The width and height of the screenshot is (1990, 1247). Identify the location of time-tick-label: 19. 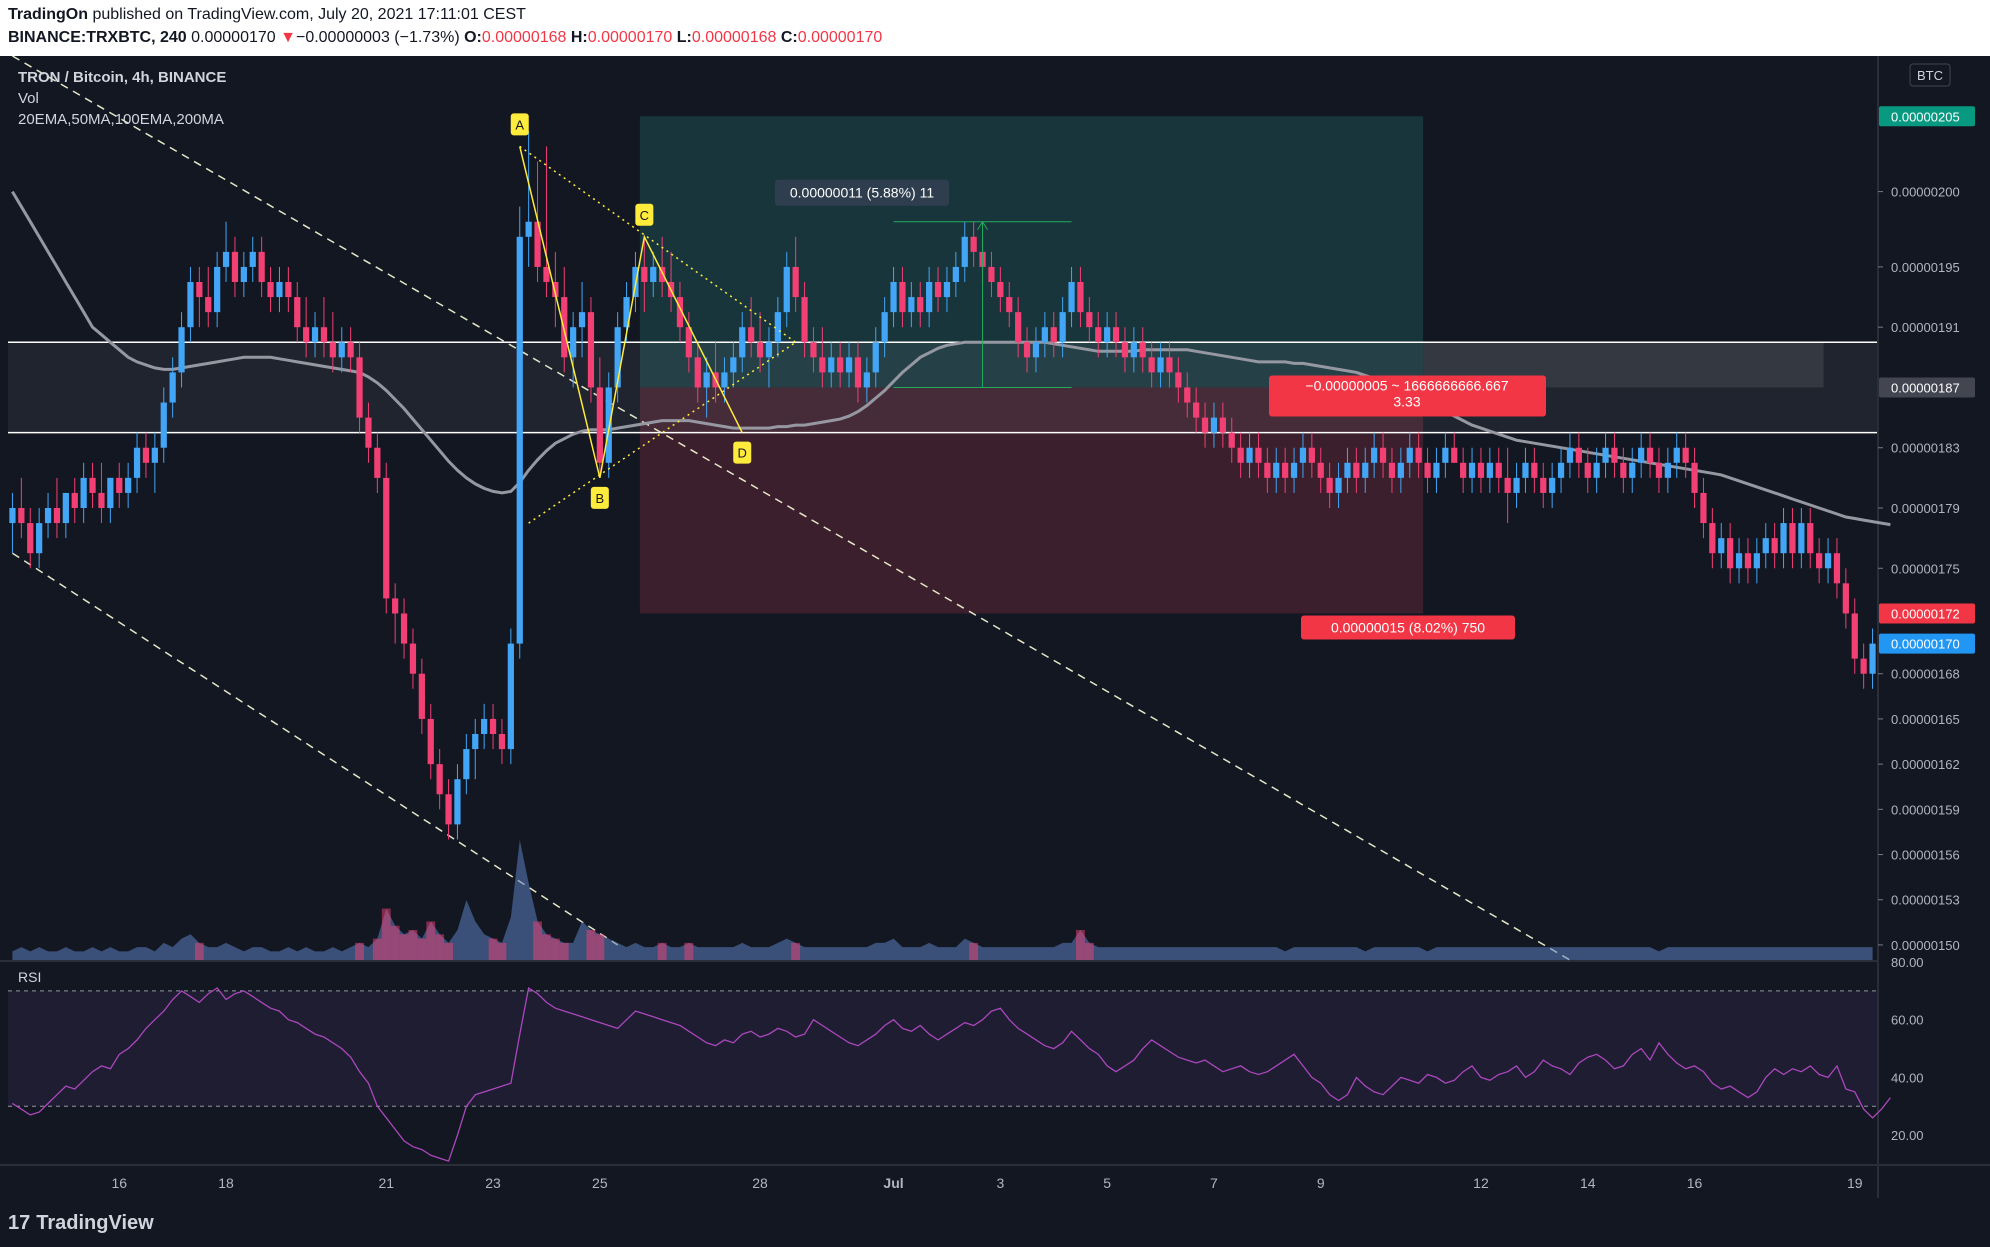
(1855, 1183).